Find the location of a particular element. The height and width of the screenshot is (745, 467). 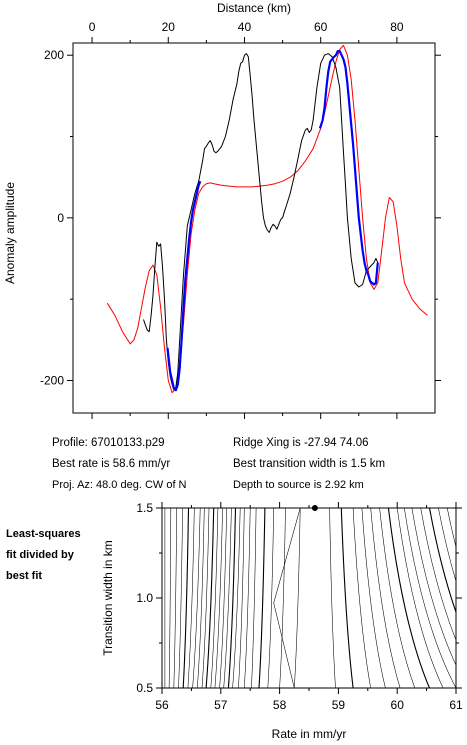

top-y-tick-label: 200 is located at coordinates (54, 55).